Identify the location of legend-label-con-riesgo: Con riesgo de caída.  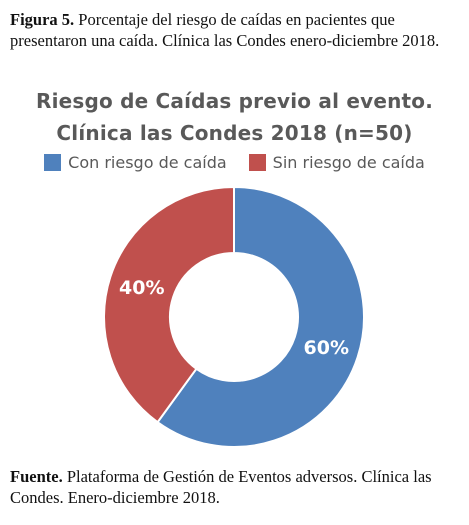
(147, 162).